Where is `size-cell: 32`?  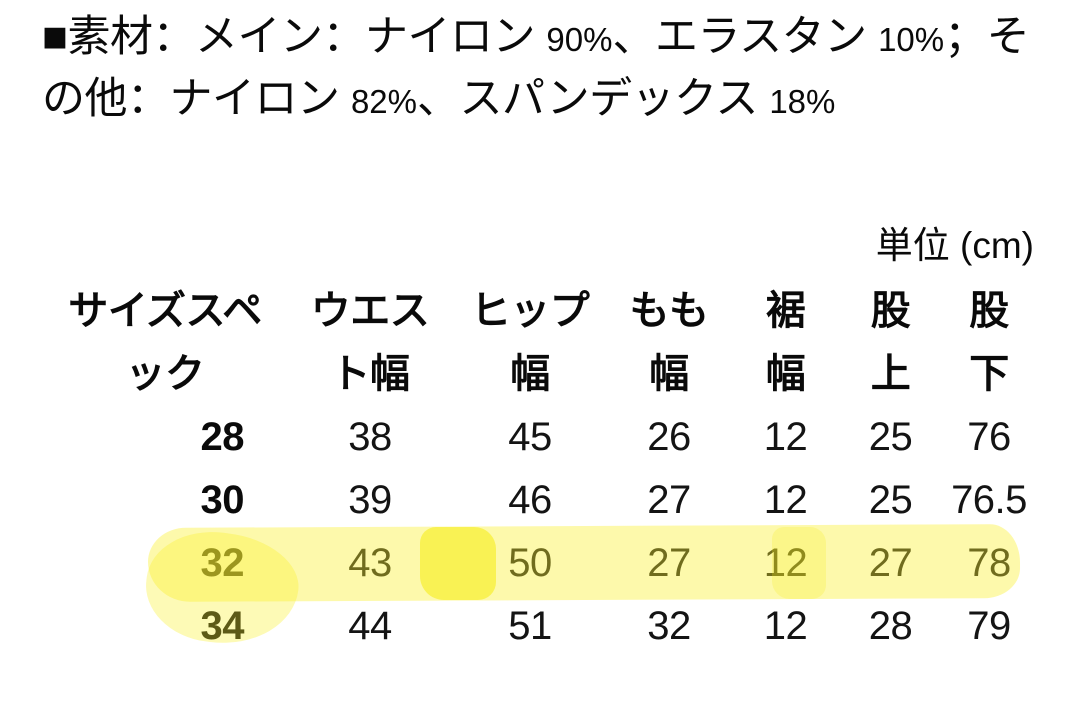 size-cell: 32 is located at coordinates (222, 563).